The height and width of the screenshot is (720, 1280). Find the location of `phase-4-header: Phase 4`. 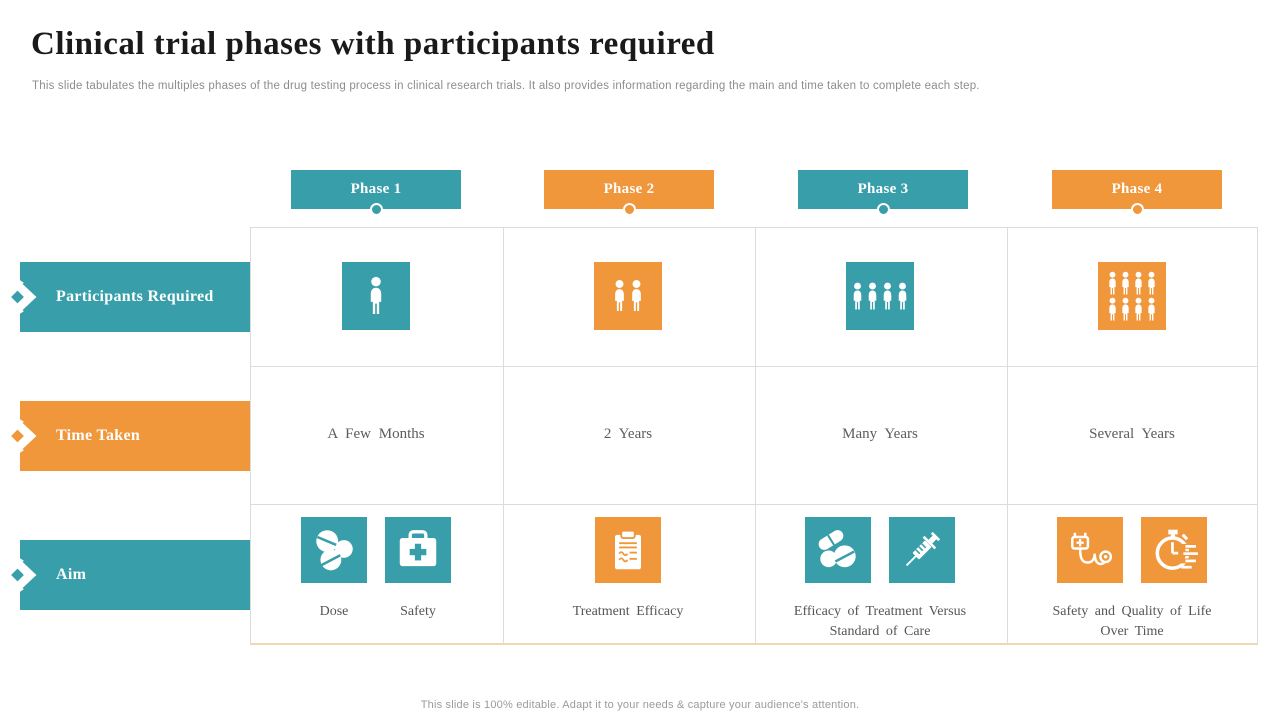

phase-4-header: Phase 4 is located at coordinates (1137, 193).